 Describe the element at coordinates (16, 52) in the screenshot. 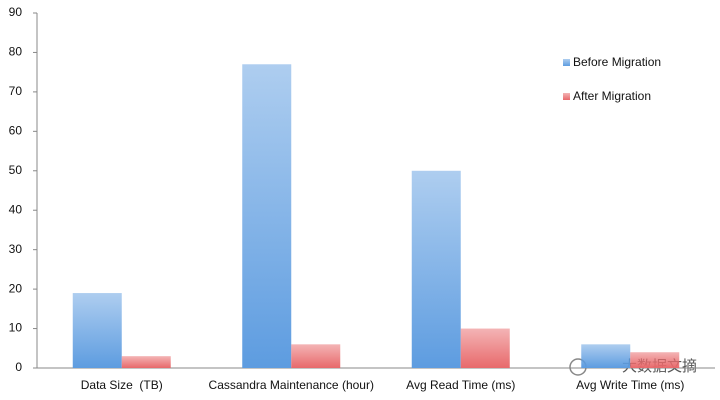

I see `y-tick-label: 80` at that location.